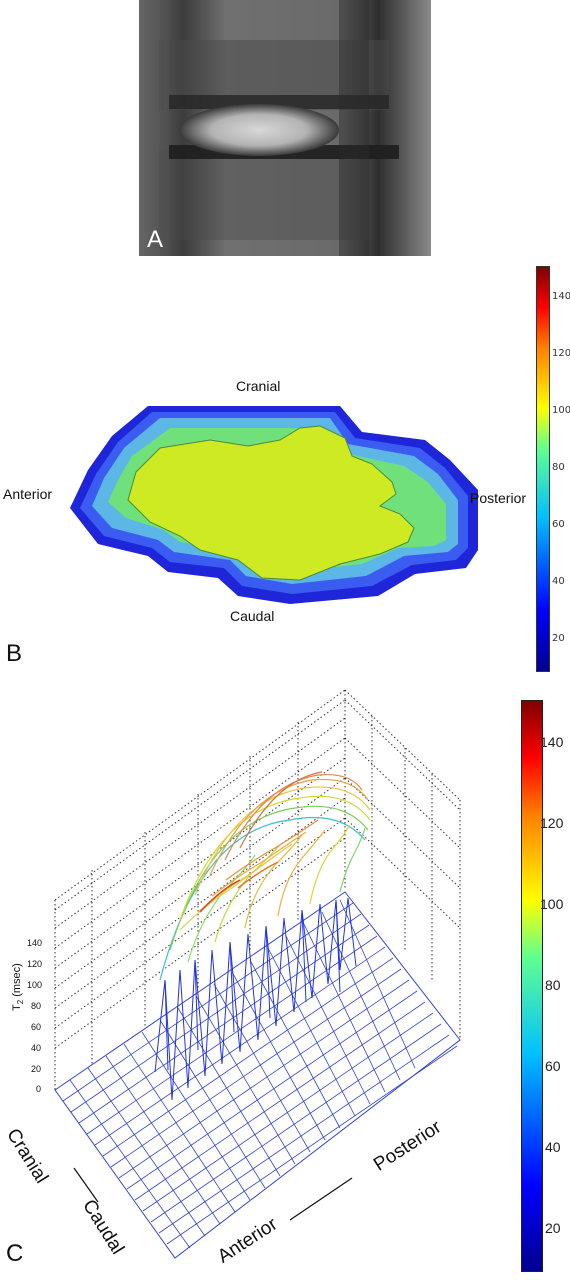 The image size is (570, 1280). What do you see at coordinates (252, 616) in the screenshot?
I see `label-caudal: Caudal` at bounding box center [252, 616].